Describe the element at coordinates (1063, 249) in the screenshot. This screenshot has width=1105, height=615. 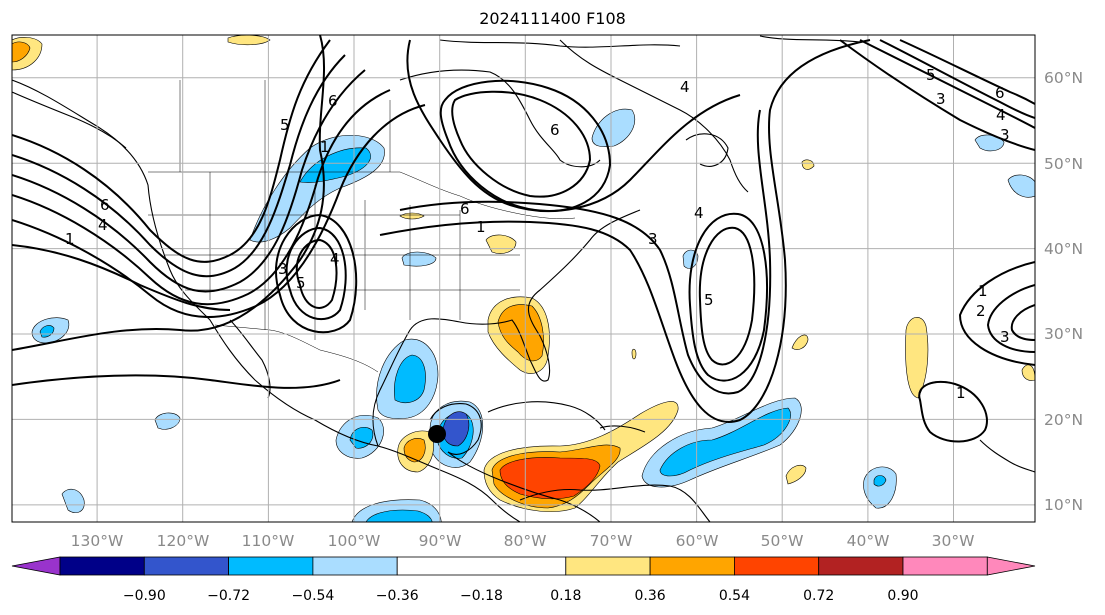
I see `lat-tick-label: 40°N` at that location.